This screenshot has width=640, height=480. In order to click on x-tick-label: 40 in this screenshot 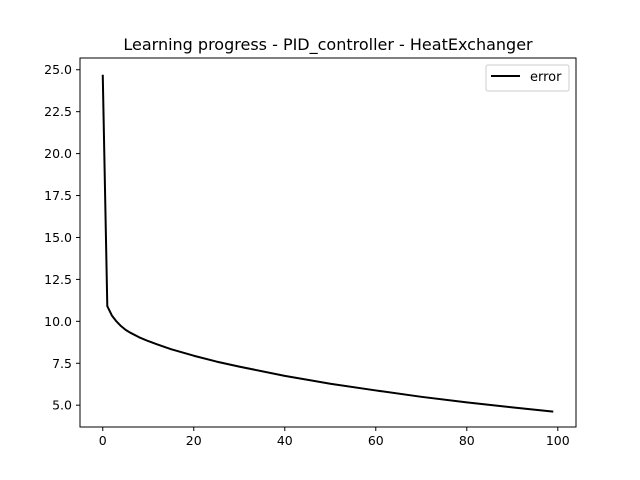, I will do `click(285, 440)`.